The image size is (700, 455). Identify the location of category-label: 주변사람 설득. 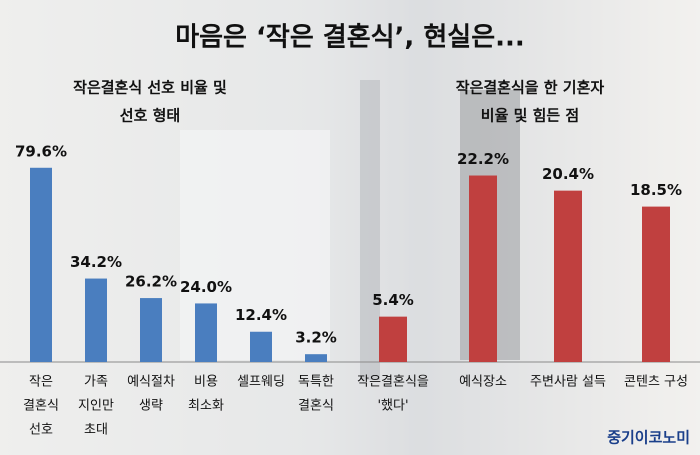
(568, 382).